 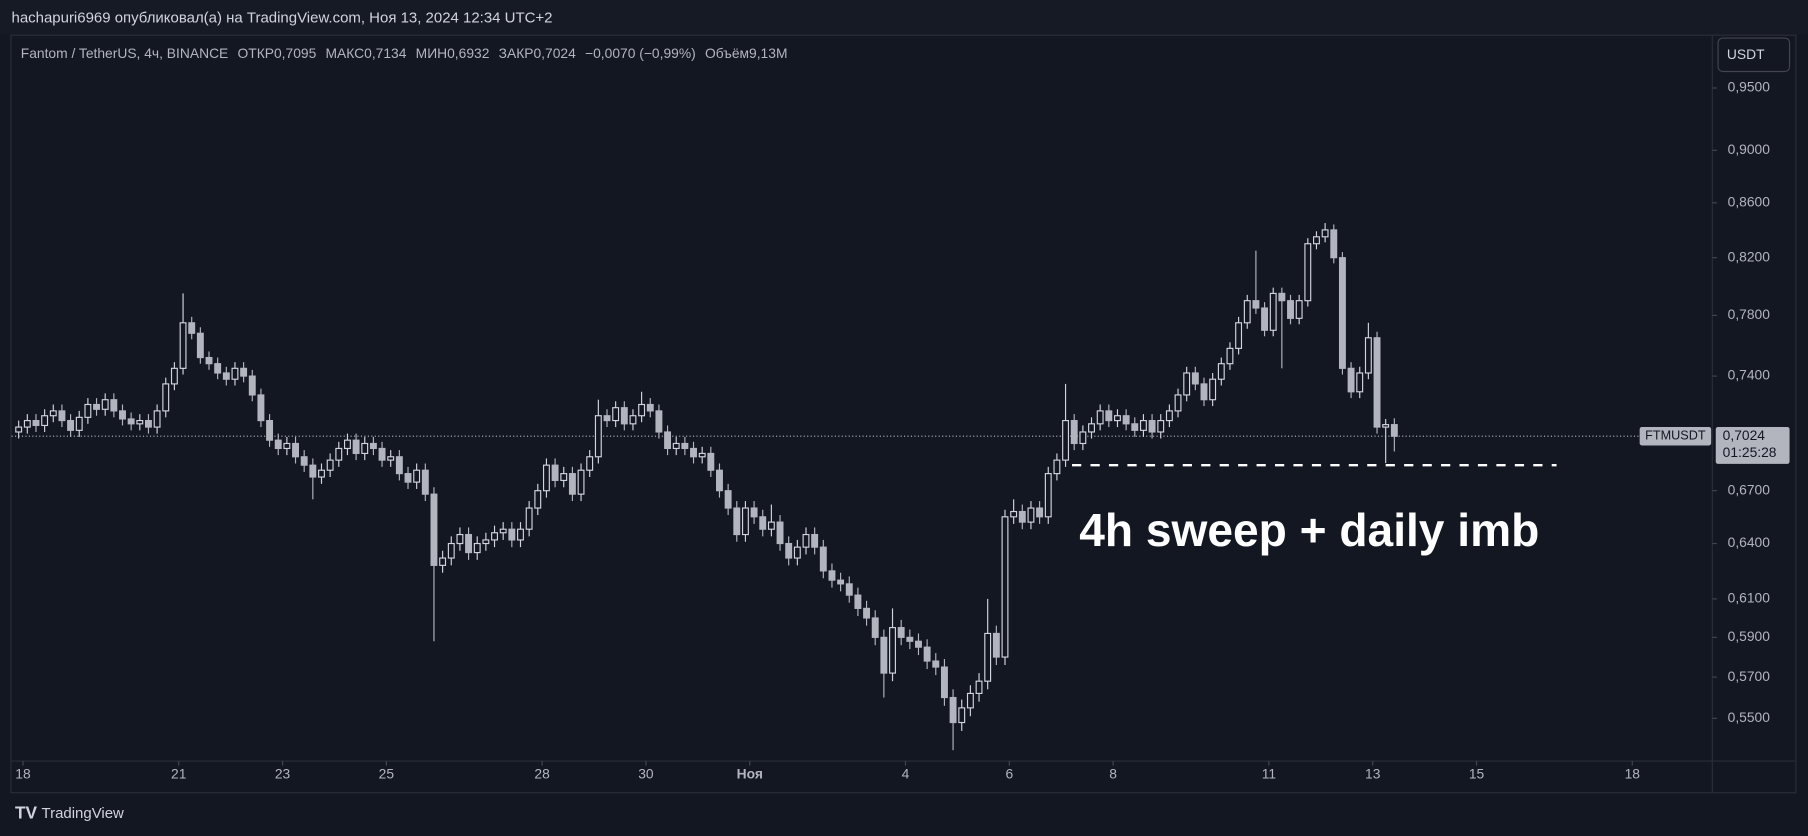 What do you see at coordinates (1477, 774) in the screenshot?
I see `x-tick-label: 15` at bounding box center [1477, 774].